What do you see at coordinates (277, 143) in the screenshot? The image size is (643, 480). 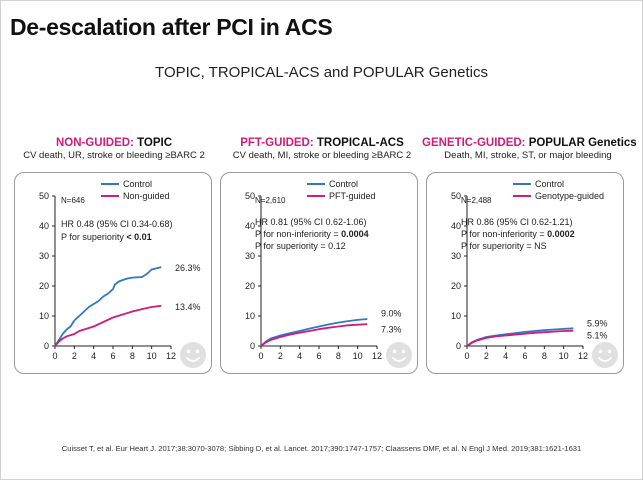 I see `panel-title-keyword: PFT-GUIDED:` at bounding box center [277, 143].